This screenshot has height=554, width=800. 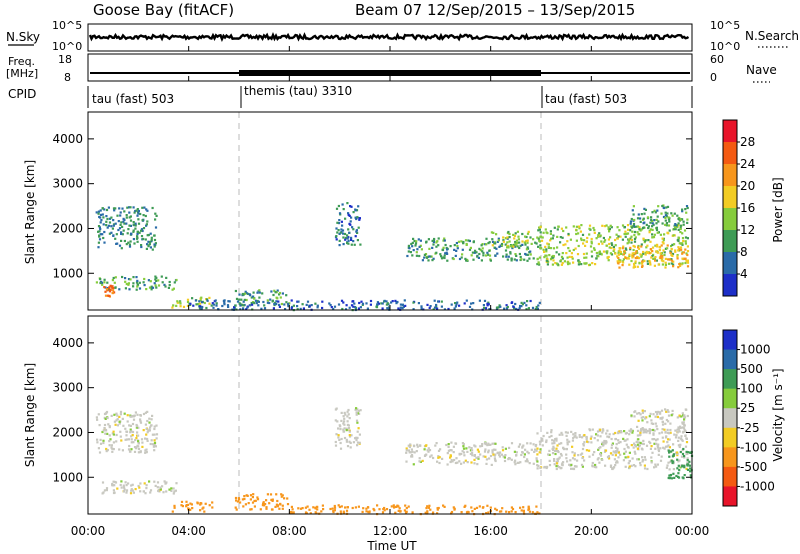 What do you see at coordinates (171, 488) in the screenshot?
I see `velocity-region-1-cell` at bounding box center [171, 488].